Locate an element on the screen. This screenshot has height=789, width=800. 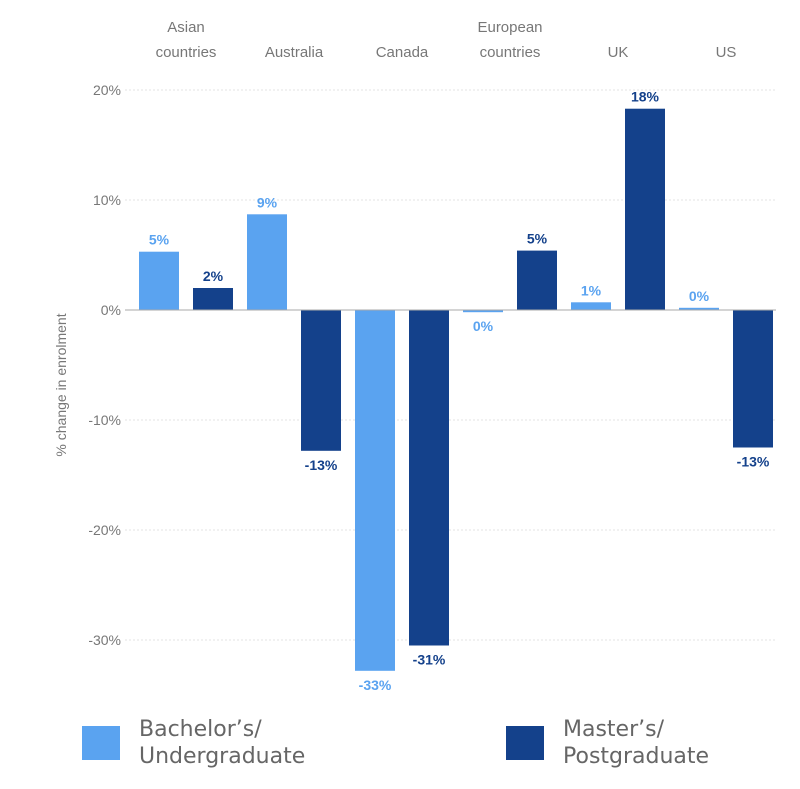
legend-item-bachelors: Bachelor’s/ Undergraduate is located at coordinates (193, 743).